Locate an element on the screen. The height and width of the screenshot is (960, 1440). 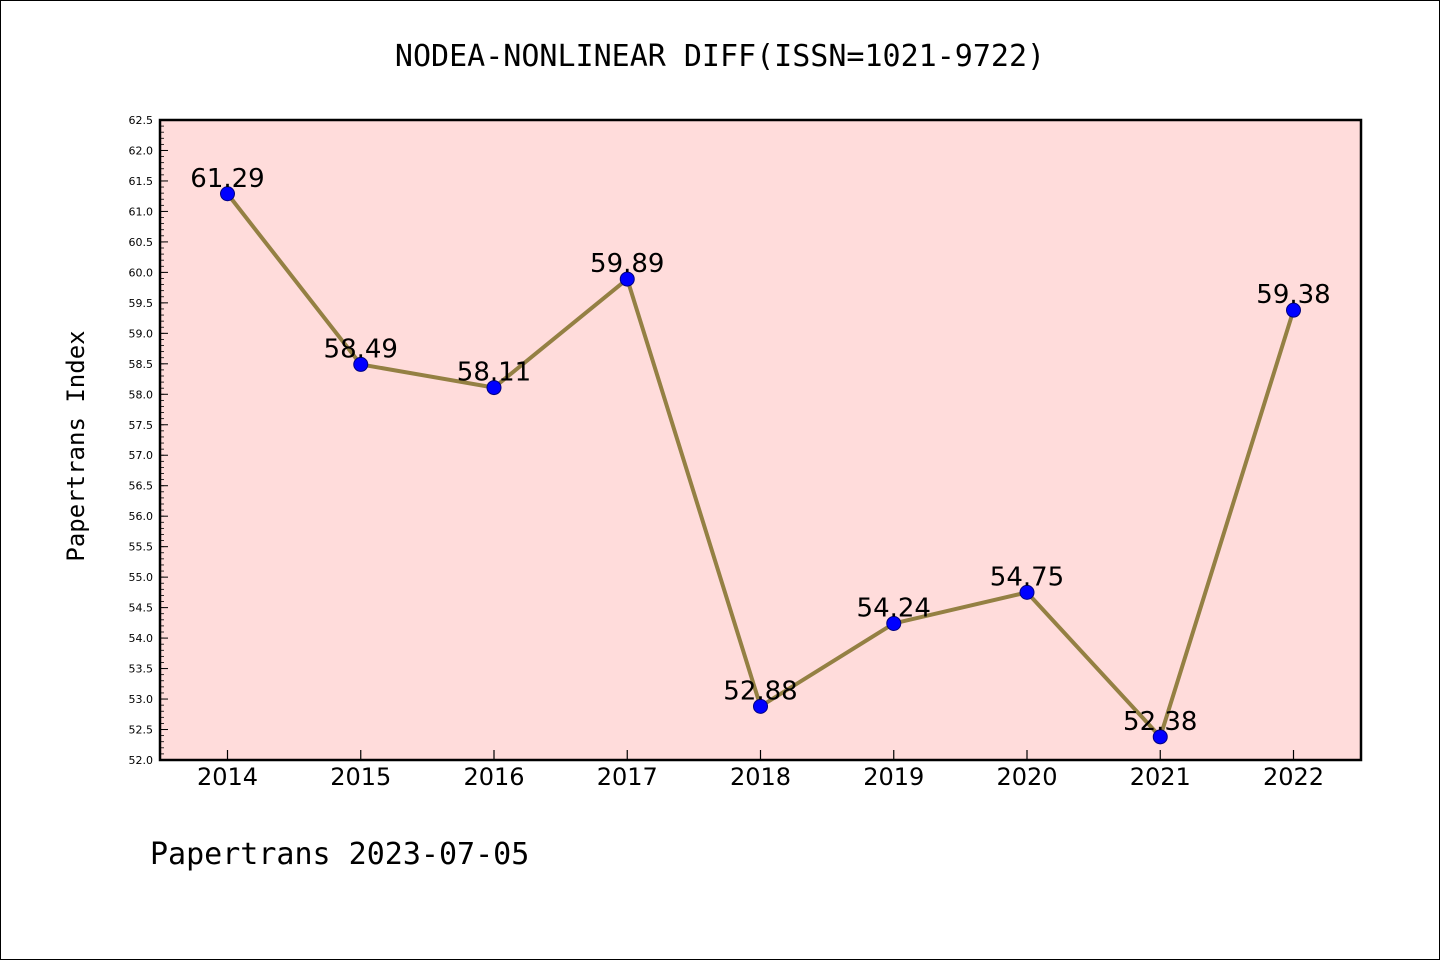
data-label: 61.29 is located at coordinates (227, 179).